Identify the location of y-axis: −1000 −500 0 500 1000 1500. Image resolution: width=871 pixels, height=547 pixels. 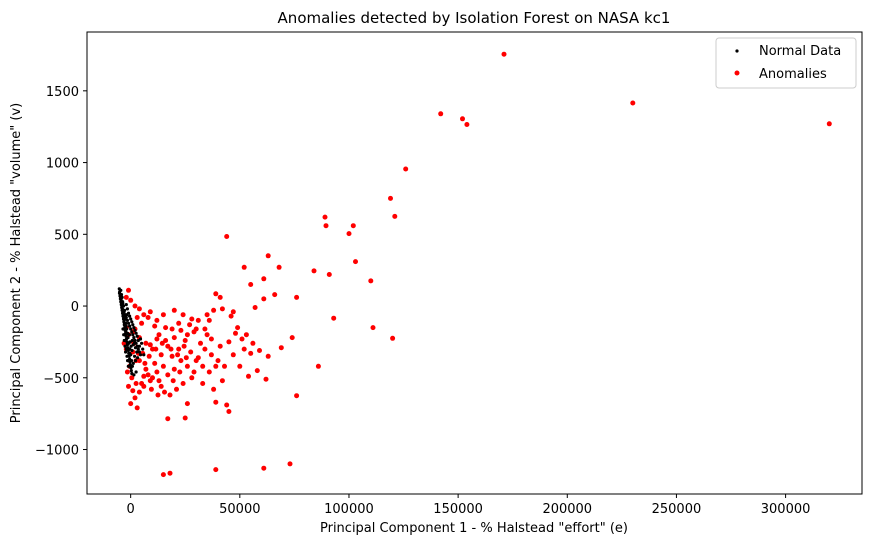
(61, 272).